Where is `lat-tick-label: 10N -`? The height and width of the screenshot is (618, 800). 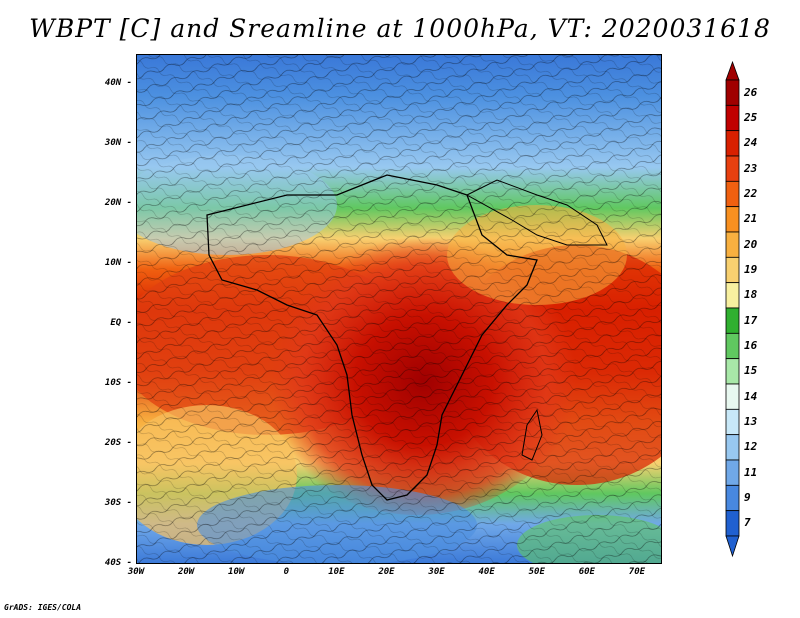
lat-tick-label: 10N - is located at coordinates (118, 263).